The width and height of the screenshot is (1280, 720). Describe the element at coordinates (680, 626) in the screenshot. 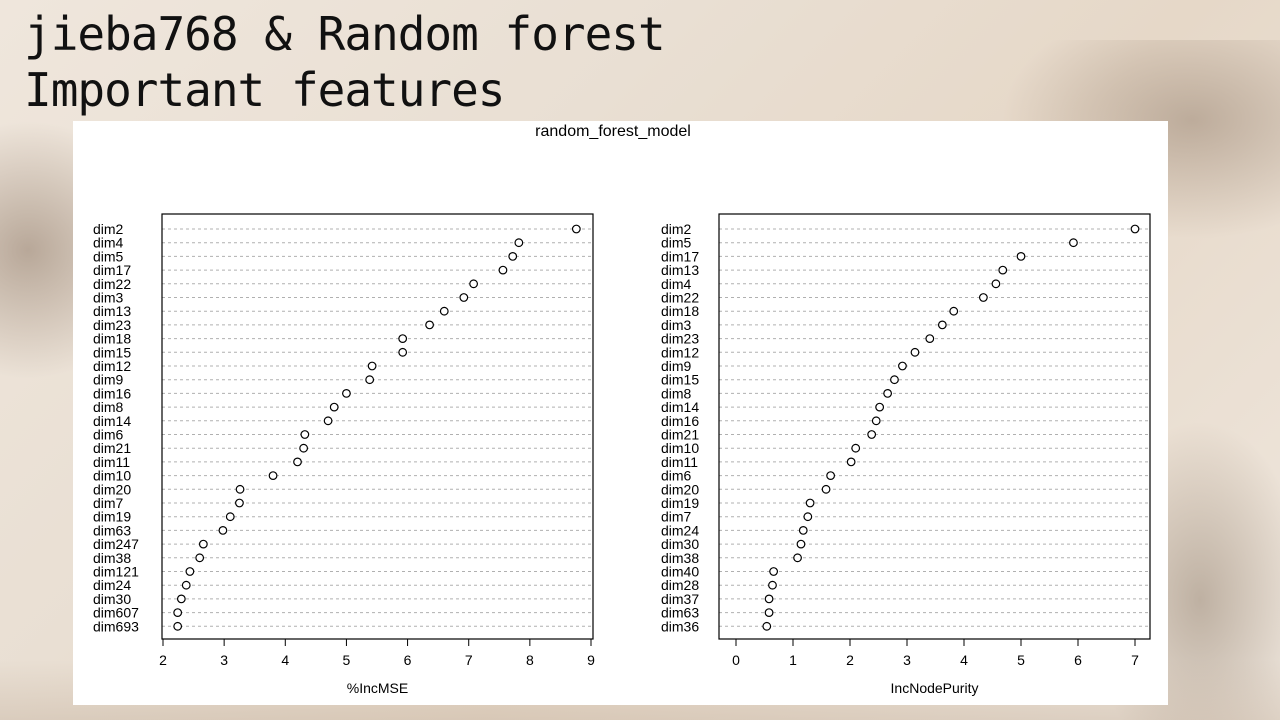

I see `feature-label: dim36` at that location.